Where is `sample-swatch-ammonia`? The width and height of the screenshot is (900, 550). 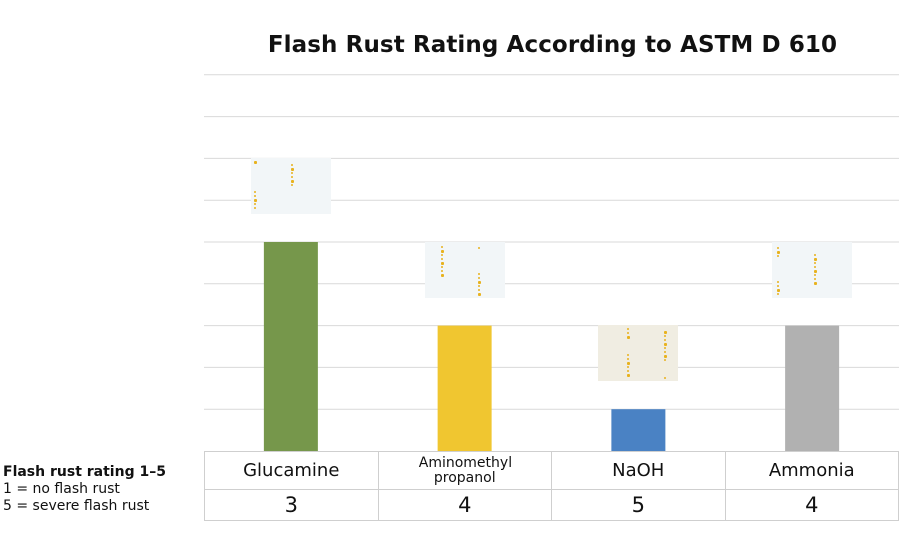 sample-swatch-ammonia is located at coordinates (812, 269).